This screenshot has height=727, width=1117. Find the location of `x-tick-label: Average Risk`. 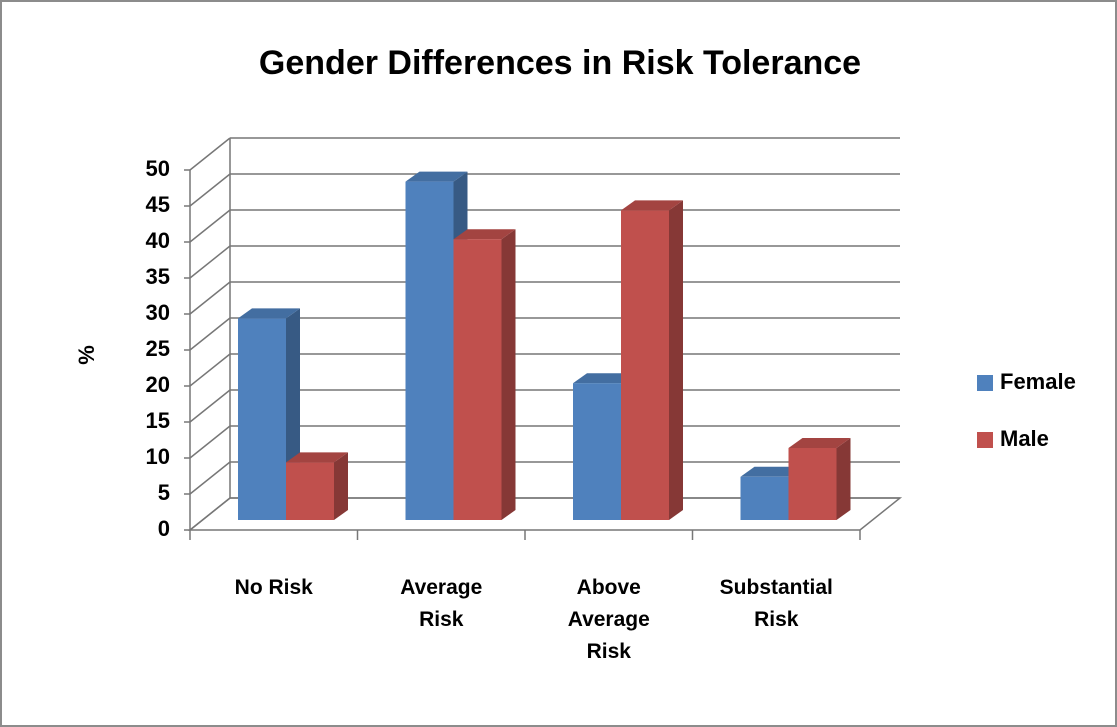

x-tick-label: Average Risk is located at coordinates (441, 603).